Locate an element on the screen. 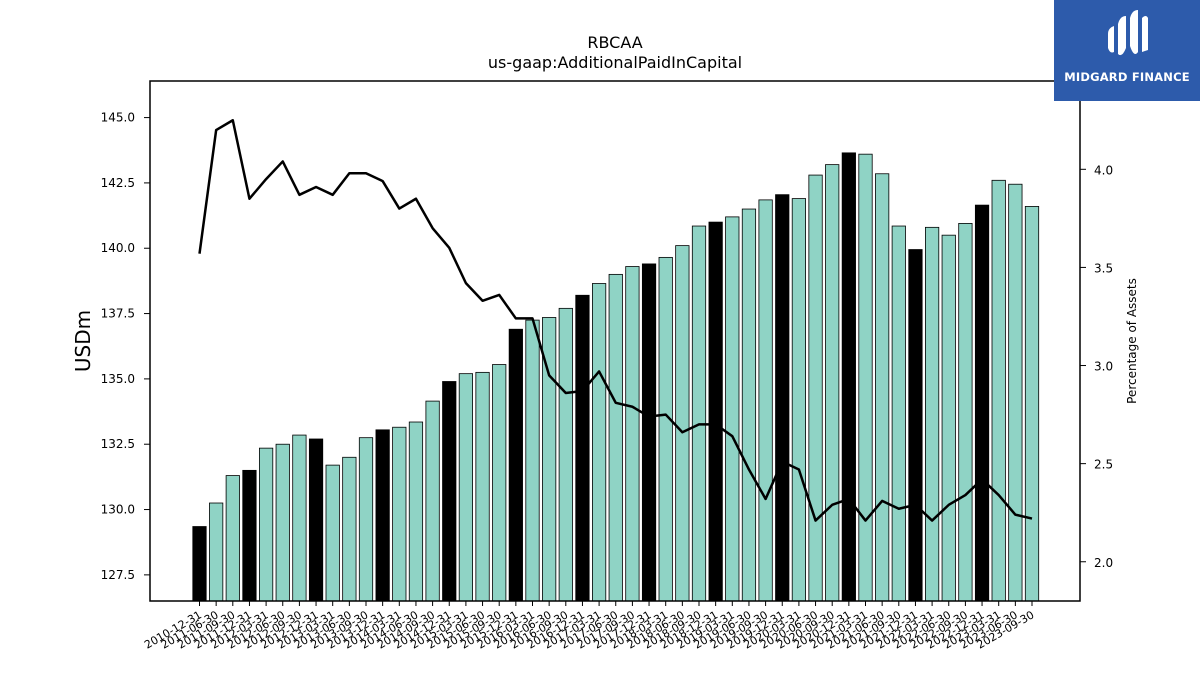 The width and height of the screenshot is (1200, 675). y-tick-label: 142.5 is located at coordinates (118, 183).